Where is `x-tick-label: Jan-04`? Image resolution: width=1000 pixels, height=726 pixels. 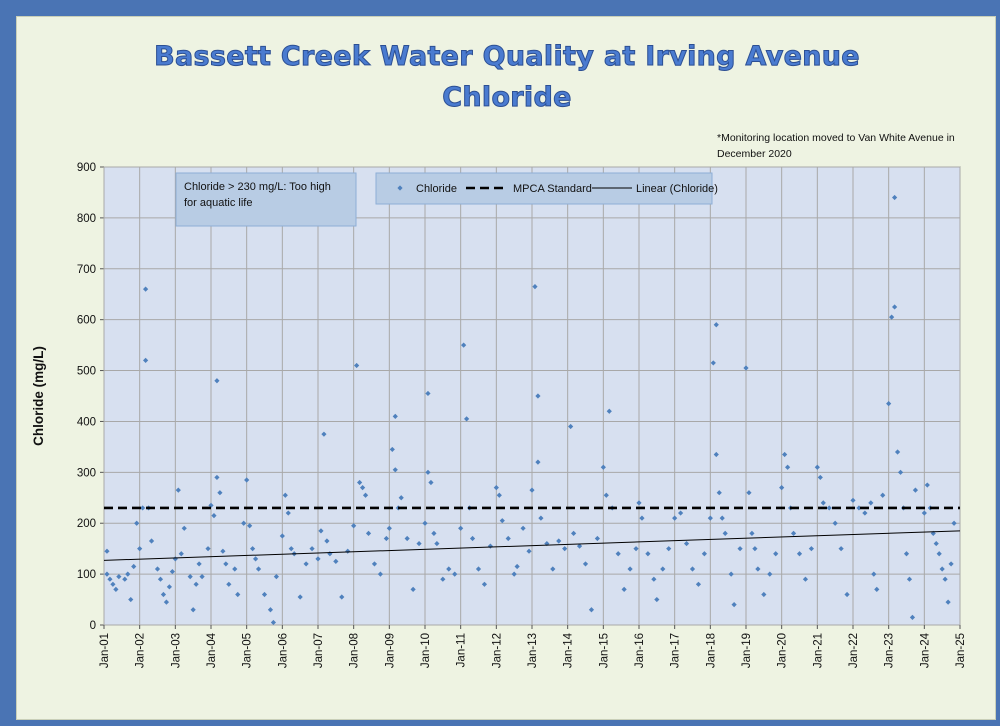
x-tick-label: Jan-04 is located at coordinates (212, 650).